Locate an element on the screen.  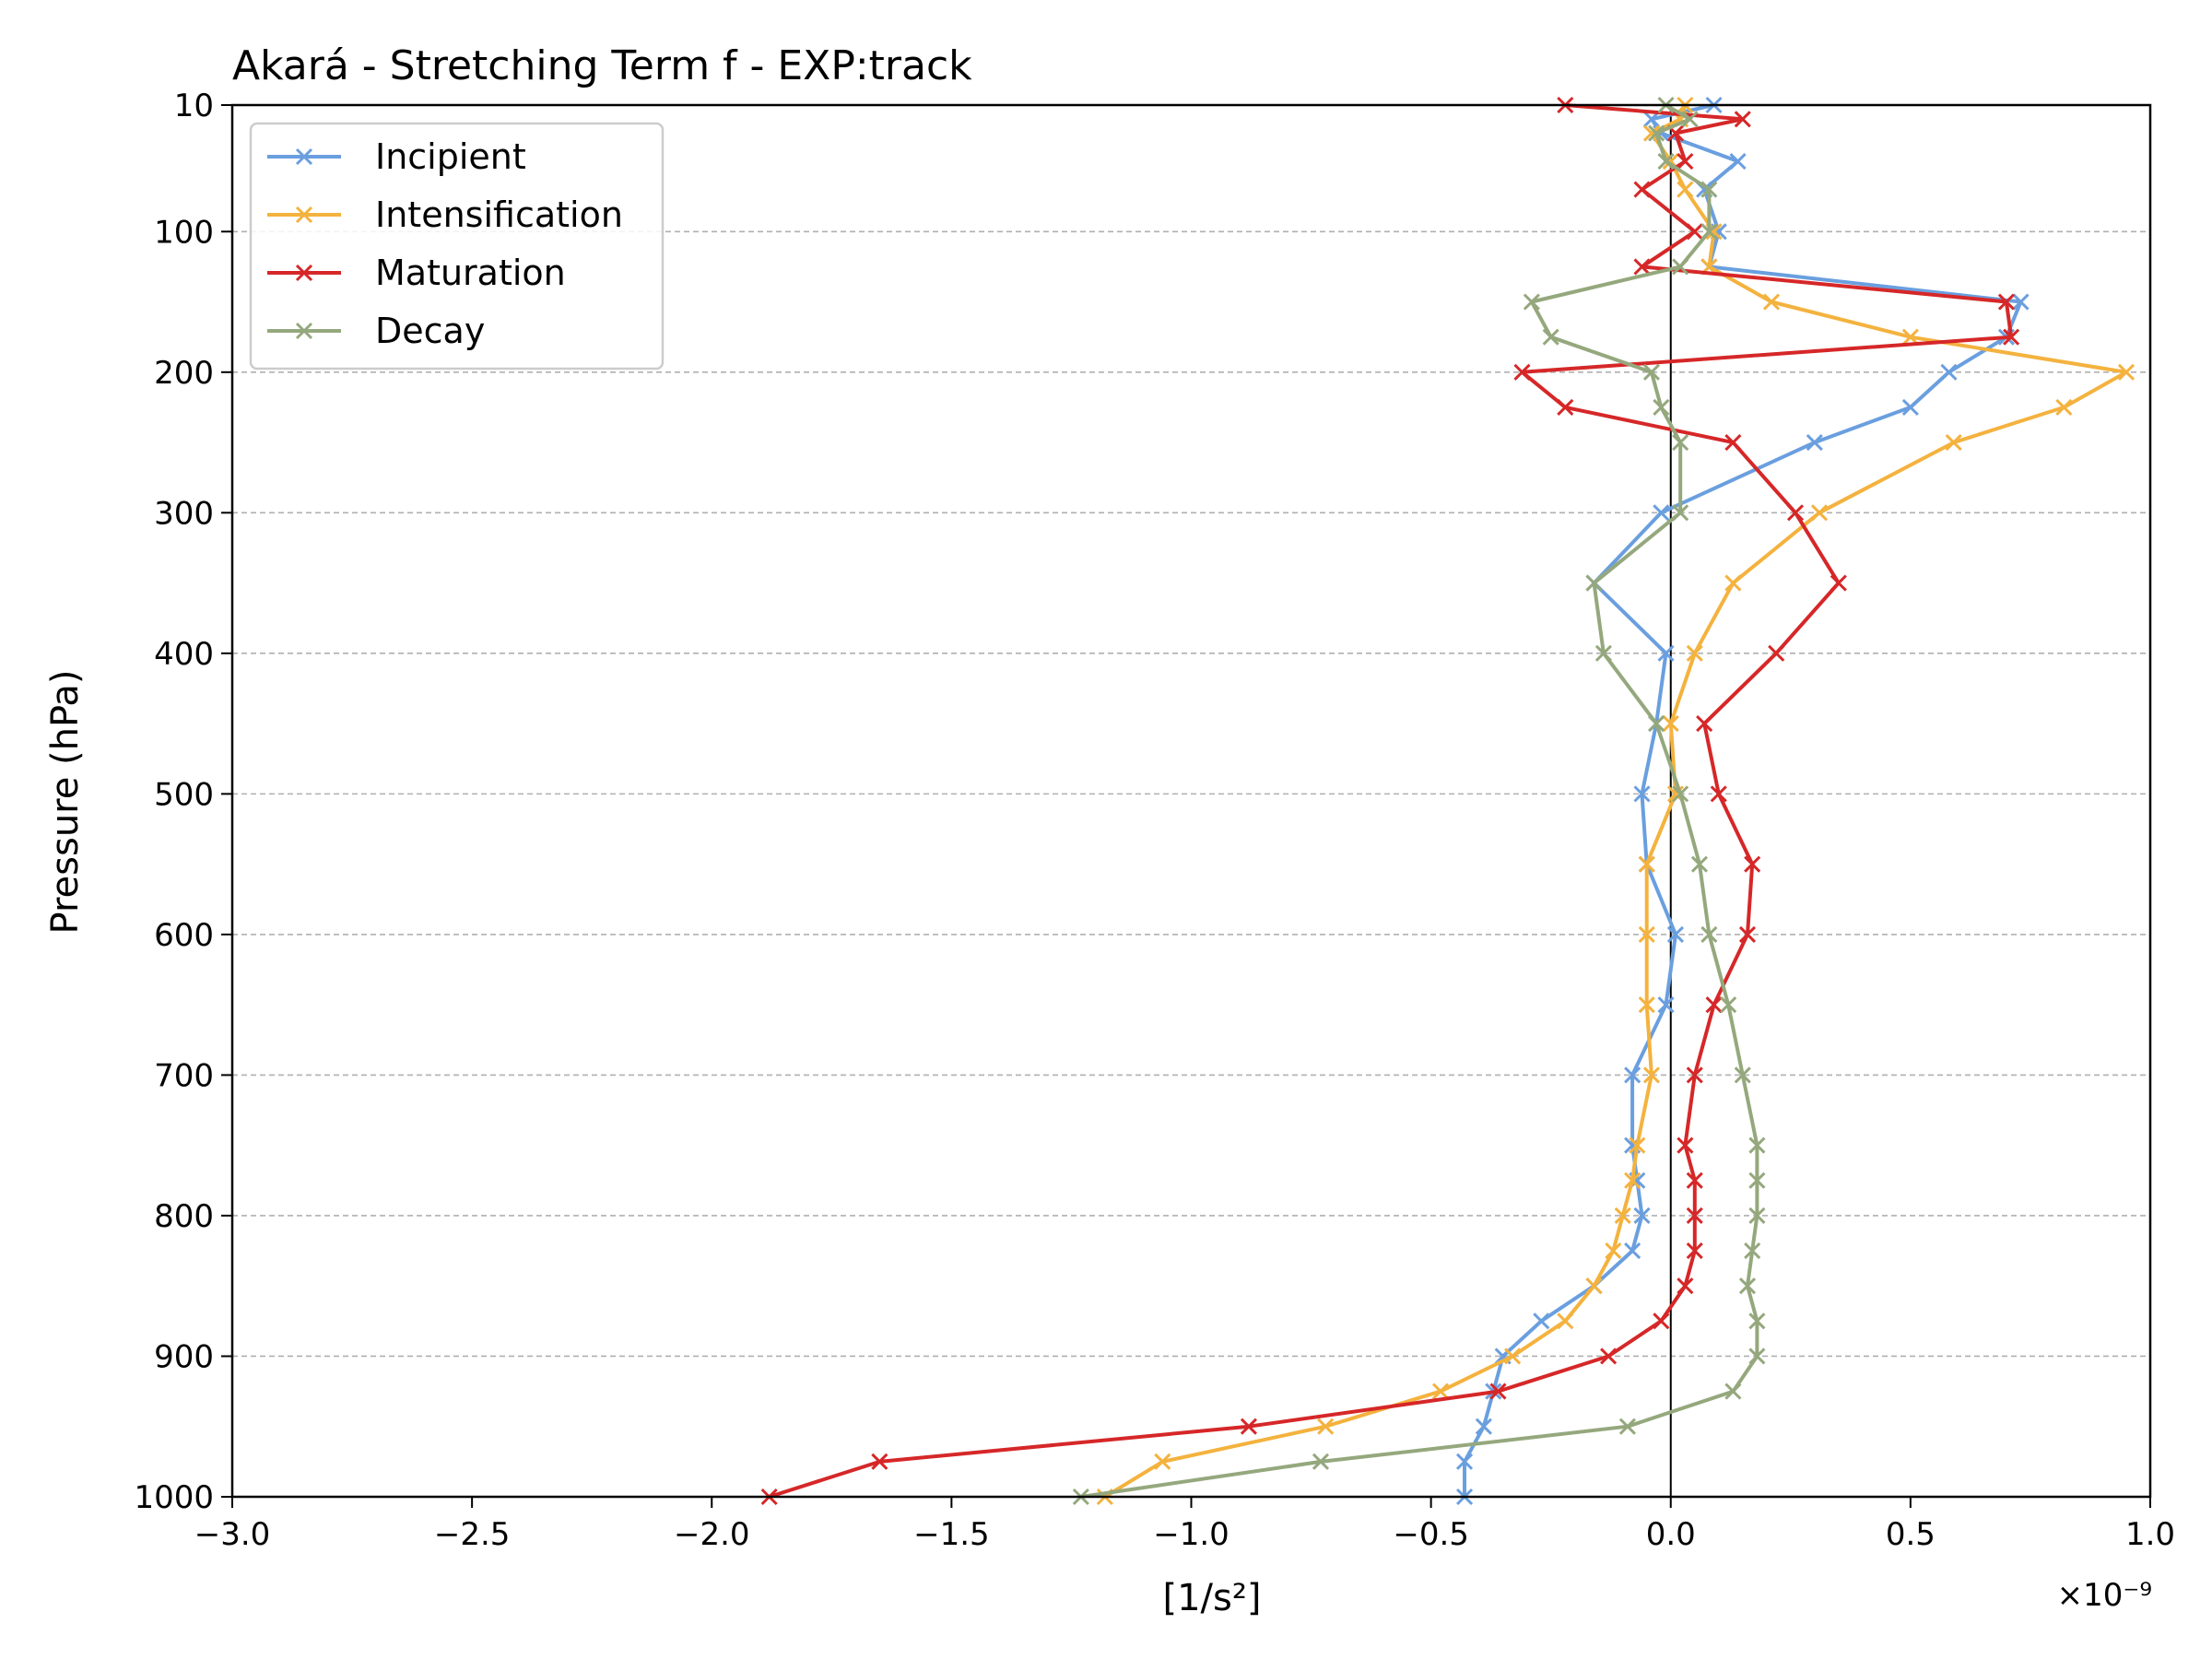
y-tick-label: 400 is located at coordinates (184, 654).